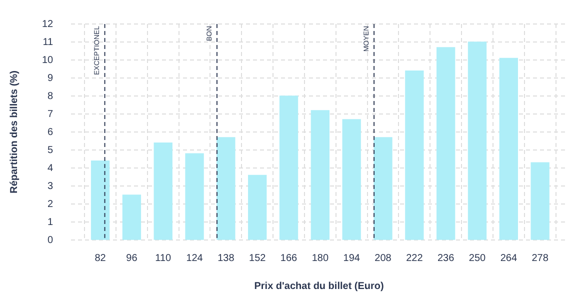 Image resolution: width=577 pixels, height=300 pixels. What do you see at coordinates (320, 258) in the screenshot?
I see `x-tick-label: 180` at bounding box center [320, 258].